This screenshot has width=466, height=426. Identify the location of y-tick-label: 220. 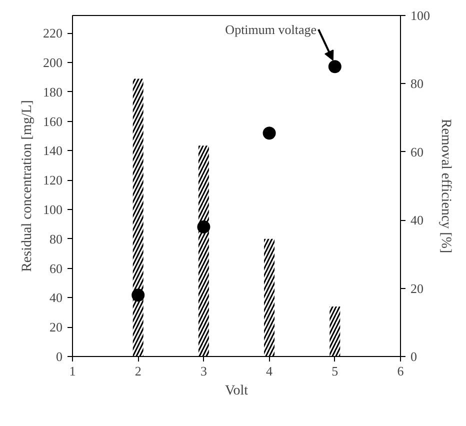
(52, 33).